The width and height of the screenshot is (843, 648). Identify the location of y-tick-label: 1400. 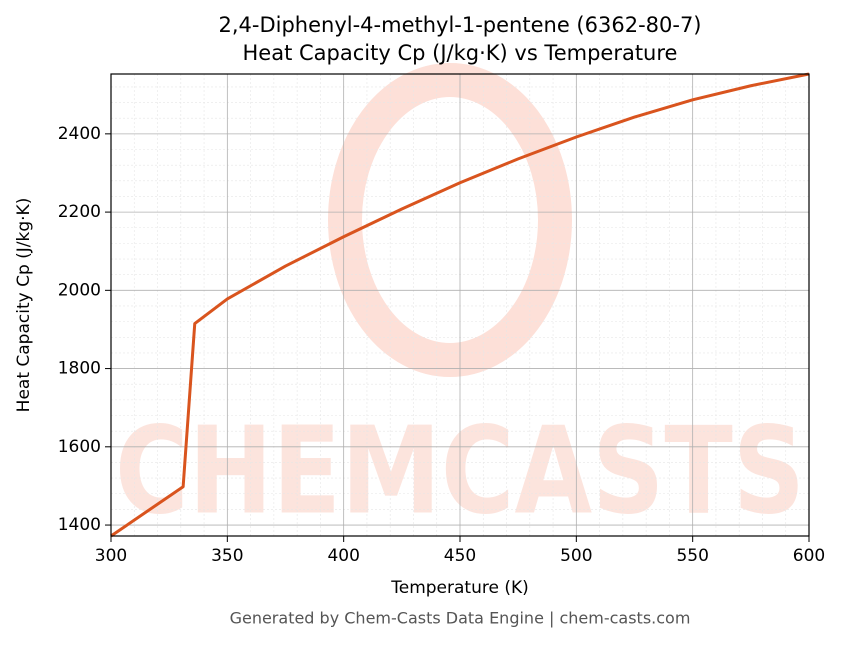
(79, 525).